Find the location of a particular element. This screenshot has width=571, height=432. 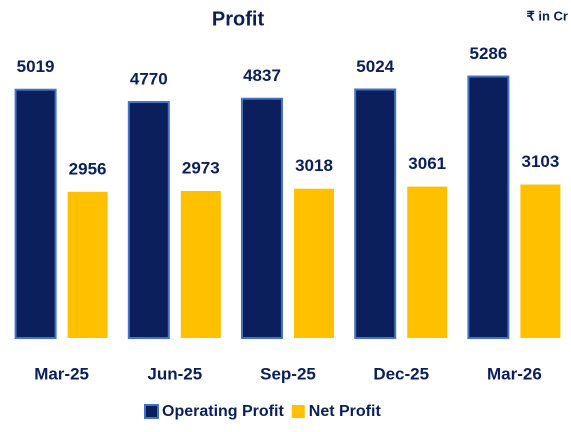

legend-label: Operating Profit is located at coordinates (223, 411).